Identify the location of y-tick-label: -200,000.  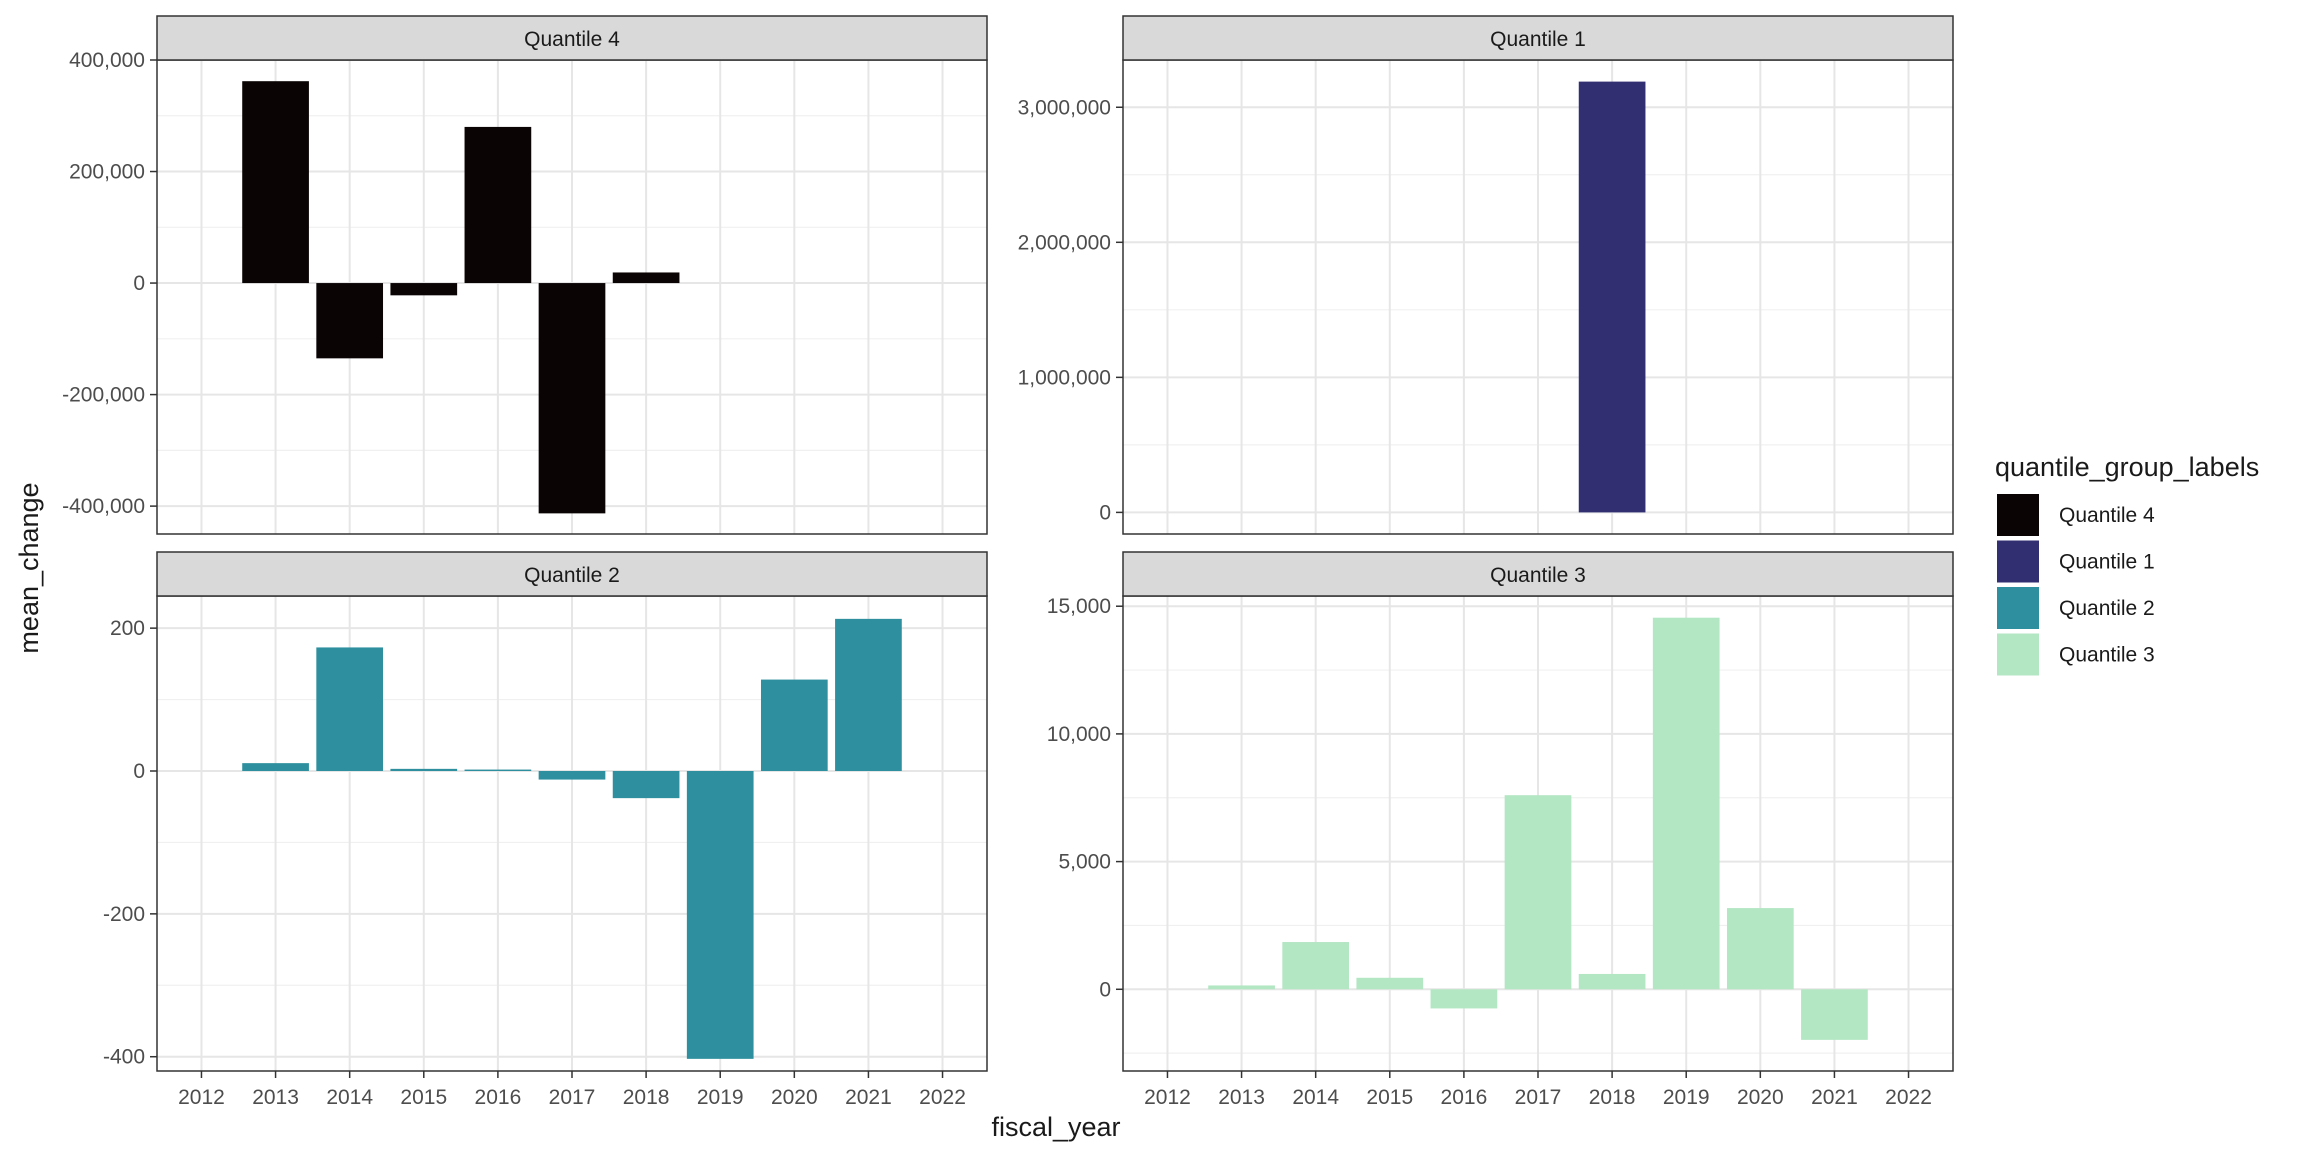
(103, 395).